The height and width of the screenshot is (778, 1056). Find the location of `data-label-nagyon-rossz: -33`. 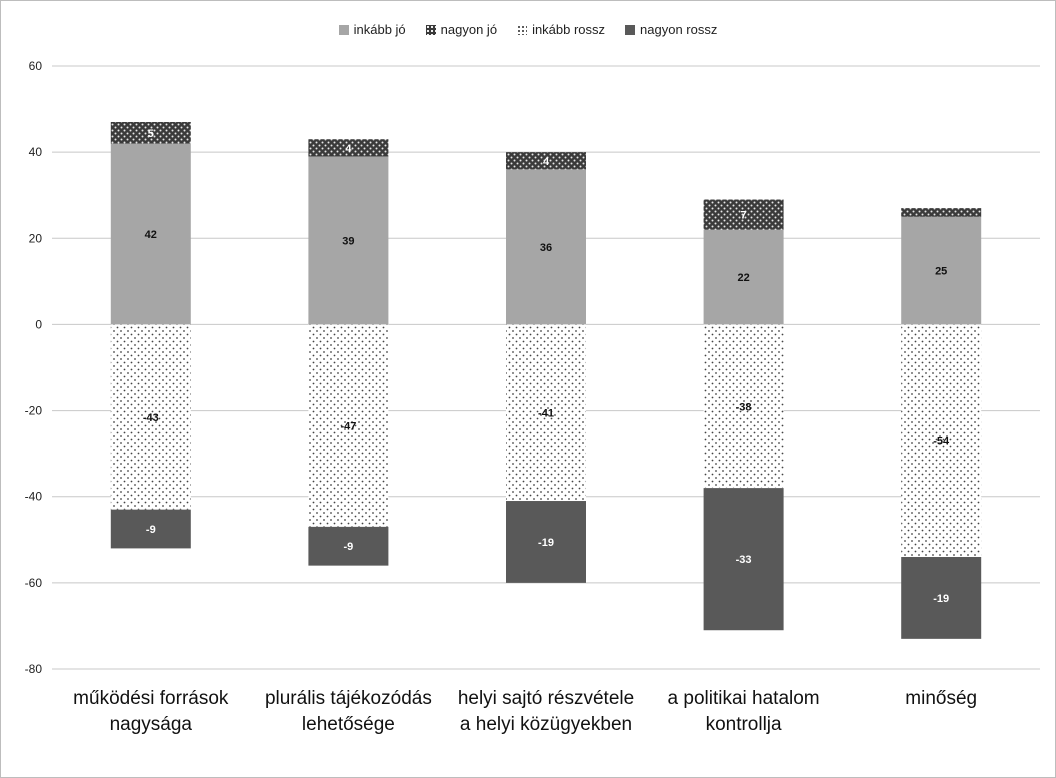

data-label-nagyon-rossz: -33 is located at coordinates (744, 560).